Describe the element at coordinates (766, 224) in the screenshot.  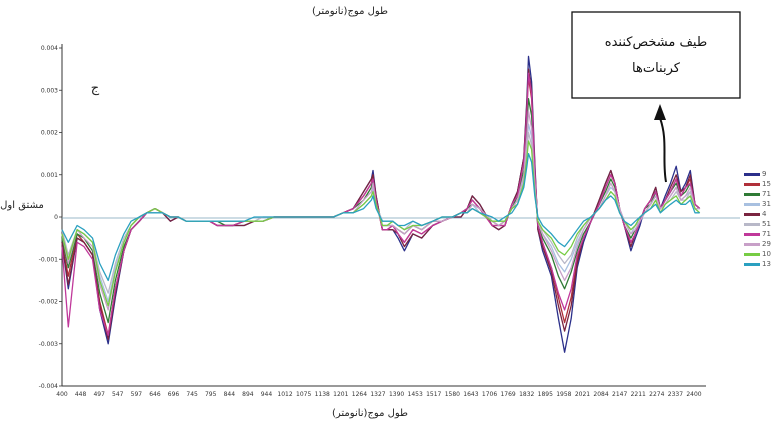
I see `legend-label: 51` at that location.